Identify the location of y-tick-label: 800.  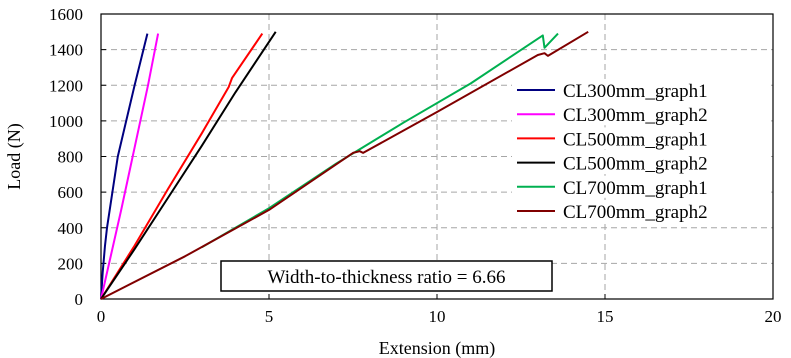
(71, 157).